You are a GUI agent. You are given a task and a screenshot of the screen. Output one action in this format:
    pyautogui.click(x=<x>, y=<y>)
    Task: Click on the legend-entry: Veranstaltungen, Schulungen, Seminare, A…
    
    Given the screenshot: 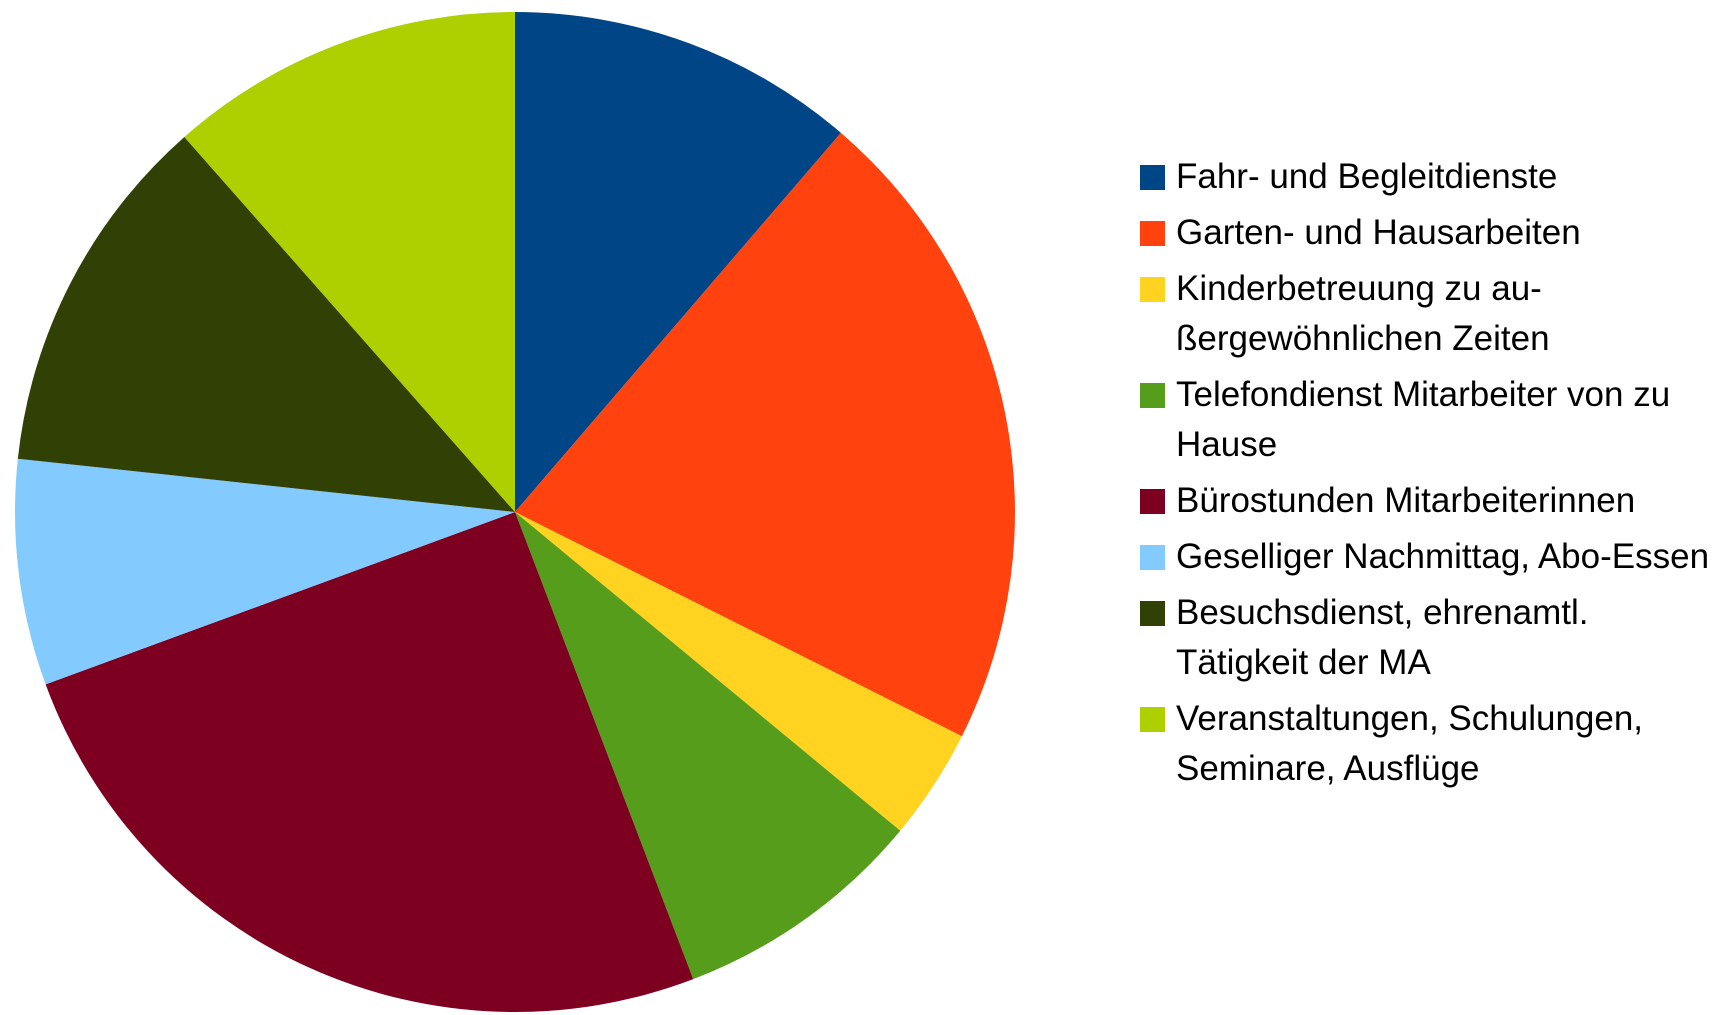 What is the action you would take?
    pyautogui.click(x=1432, y=744)
    